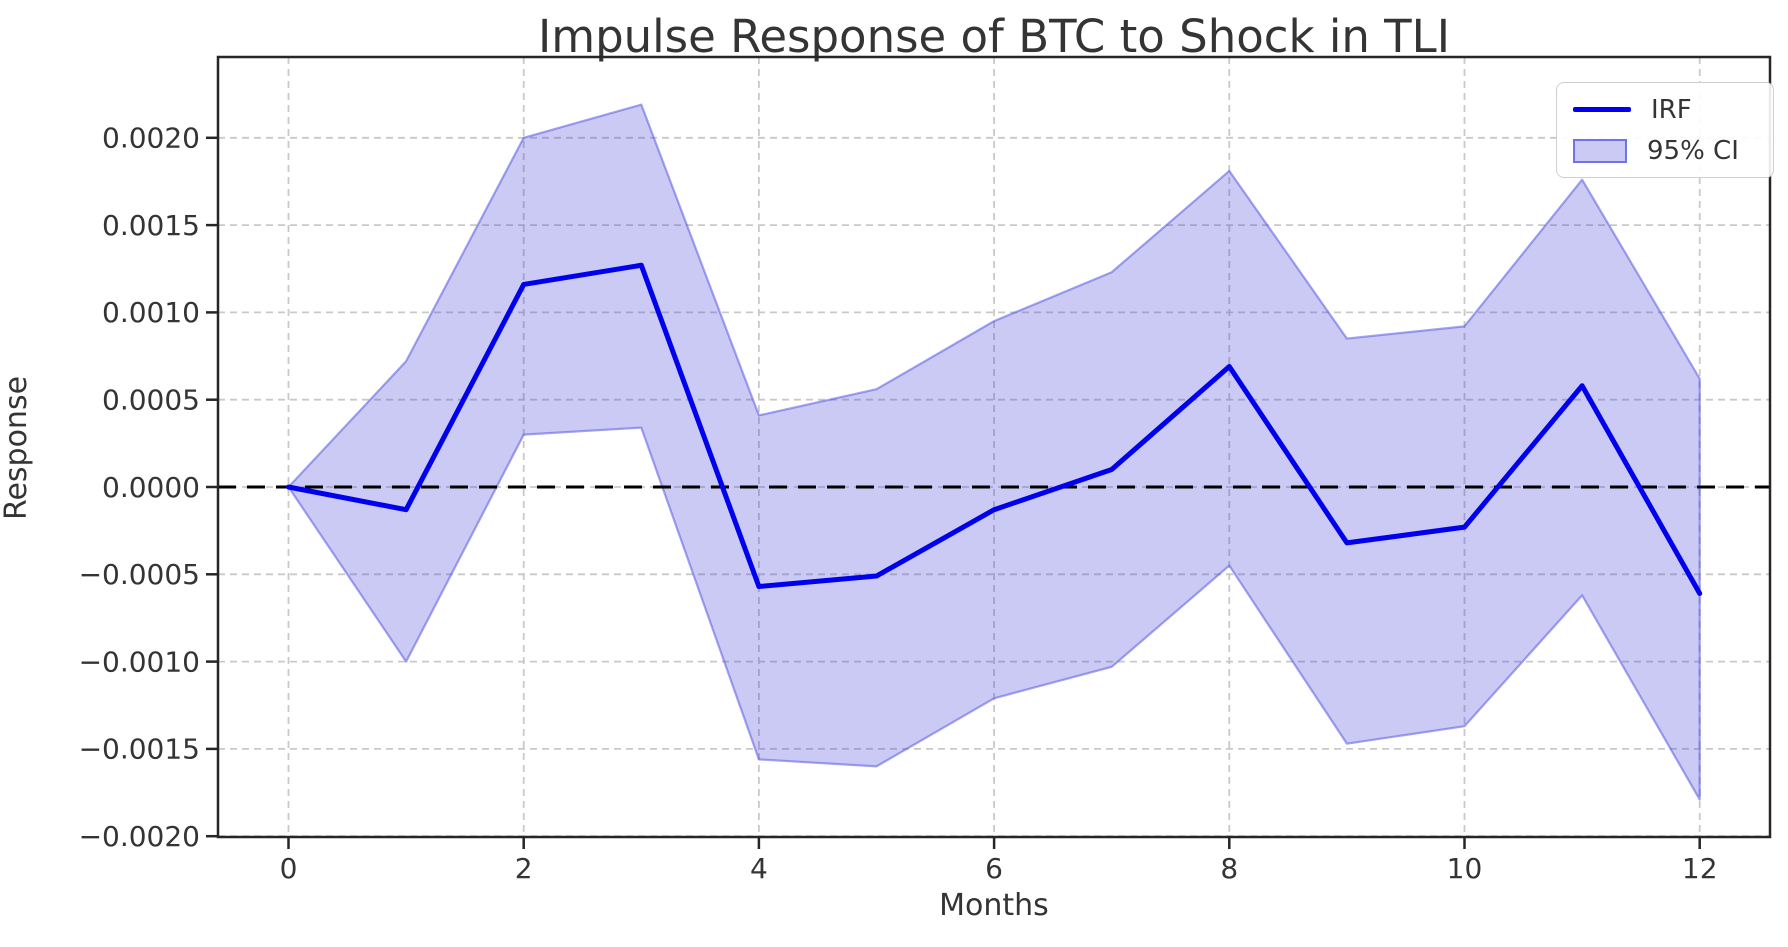  What do you see at coordinates (1665, 130) in the screenshot?
I see `legend: IRF 95% CI` at bounding box center [1665, 130].